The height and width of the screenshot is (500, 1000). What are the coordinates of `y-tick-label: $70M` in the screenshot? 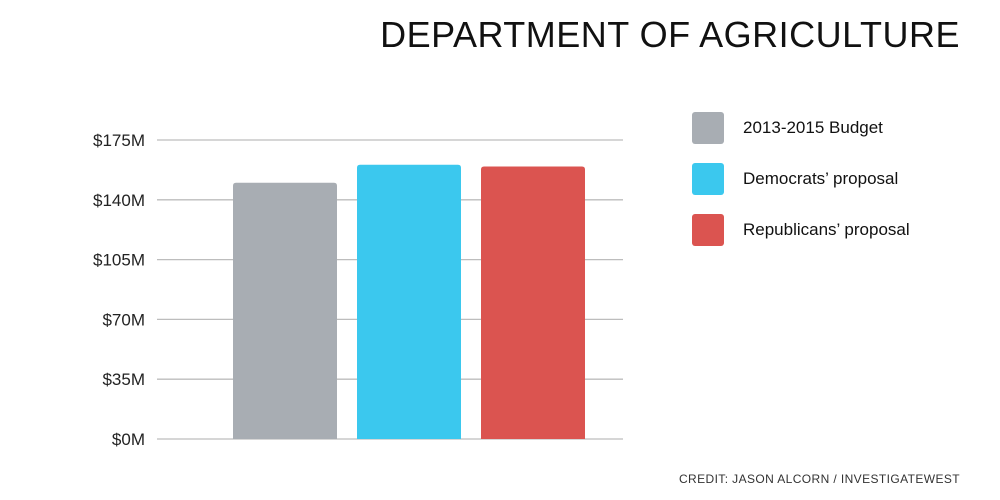 It's located at (123, 319).